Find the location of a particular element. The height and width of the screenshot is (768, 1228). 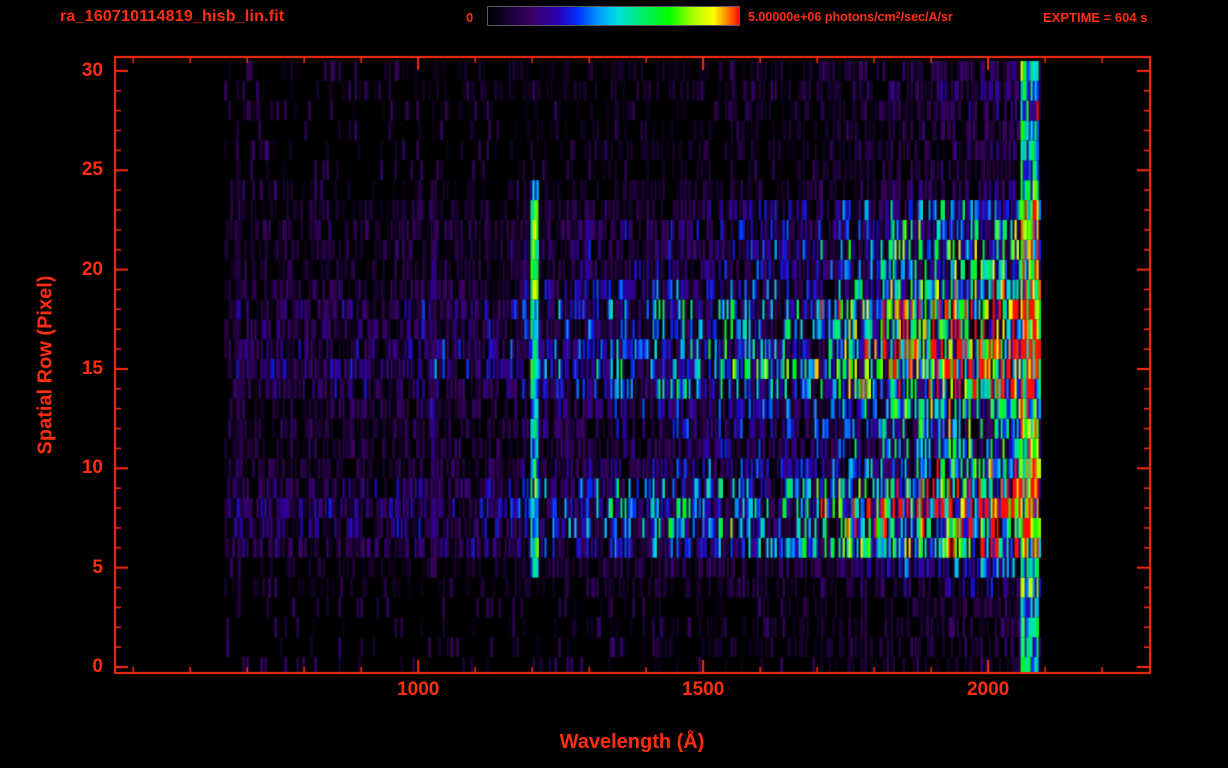

x-axis-label: Wavelength (Å) is located at coordinates (632, 742).